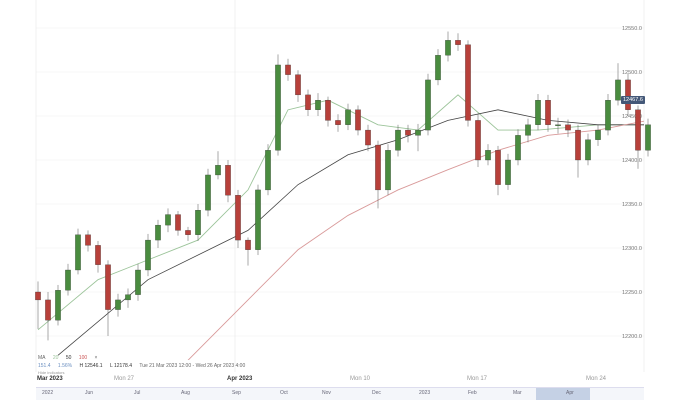 This screenshot has width=680, height=410. I want to click on nav-label: Dec, so click(376, 393).